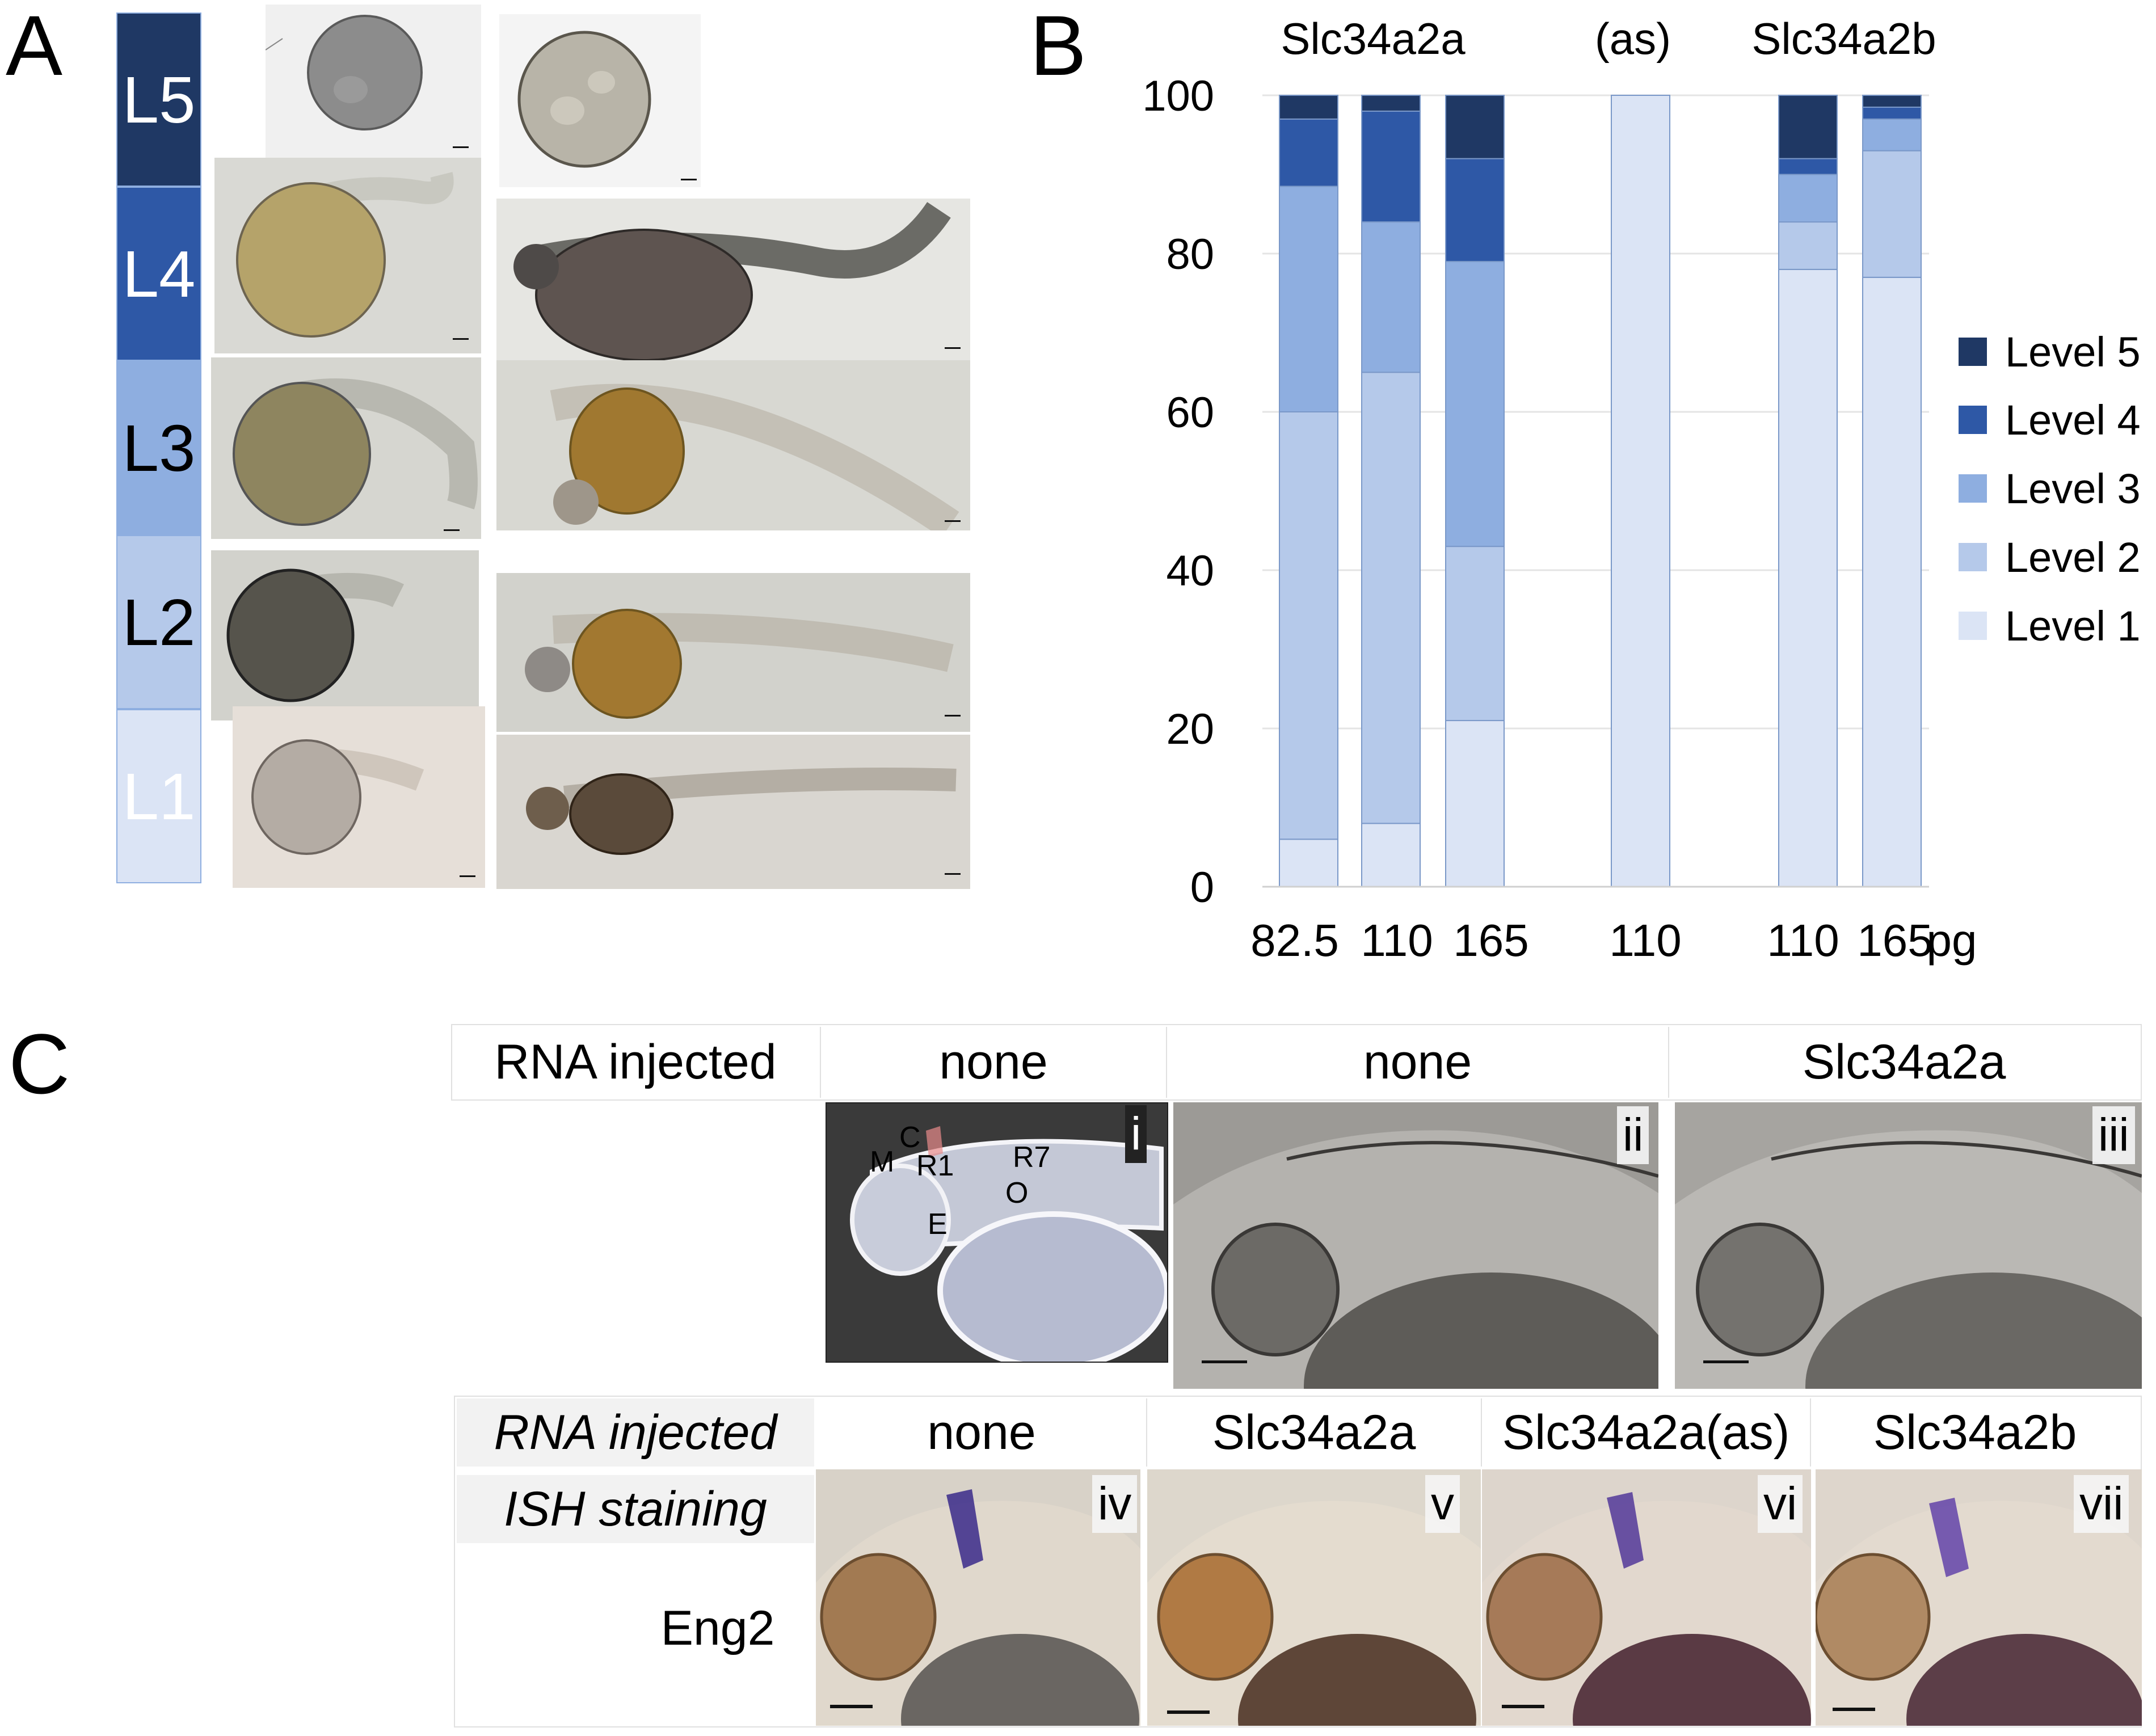 The width and height of the screenshot is (2156, 1736). What do you see at coordinates (1633, 1135) in the screenshot?
I see `roman-label-ii: ii` at bounding box center [1633, 1135].